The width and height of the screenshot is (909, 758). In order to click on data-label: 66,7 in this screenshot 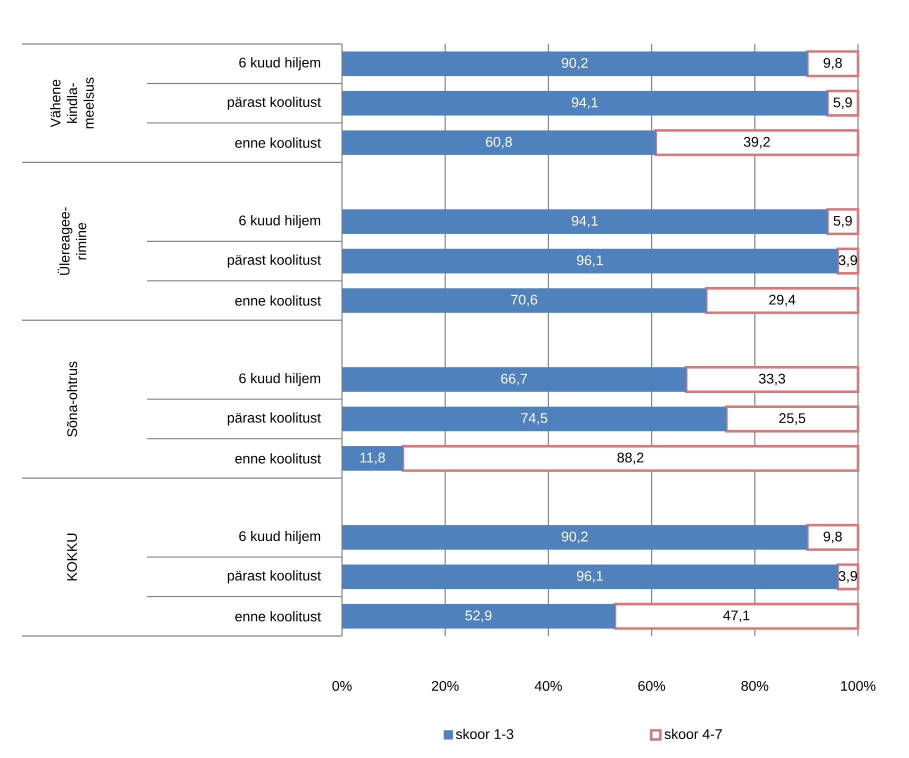, I will do `click(514, 380)`.